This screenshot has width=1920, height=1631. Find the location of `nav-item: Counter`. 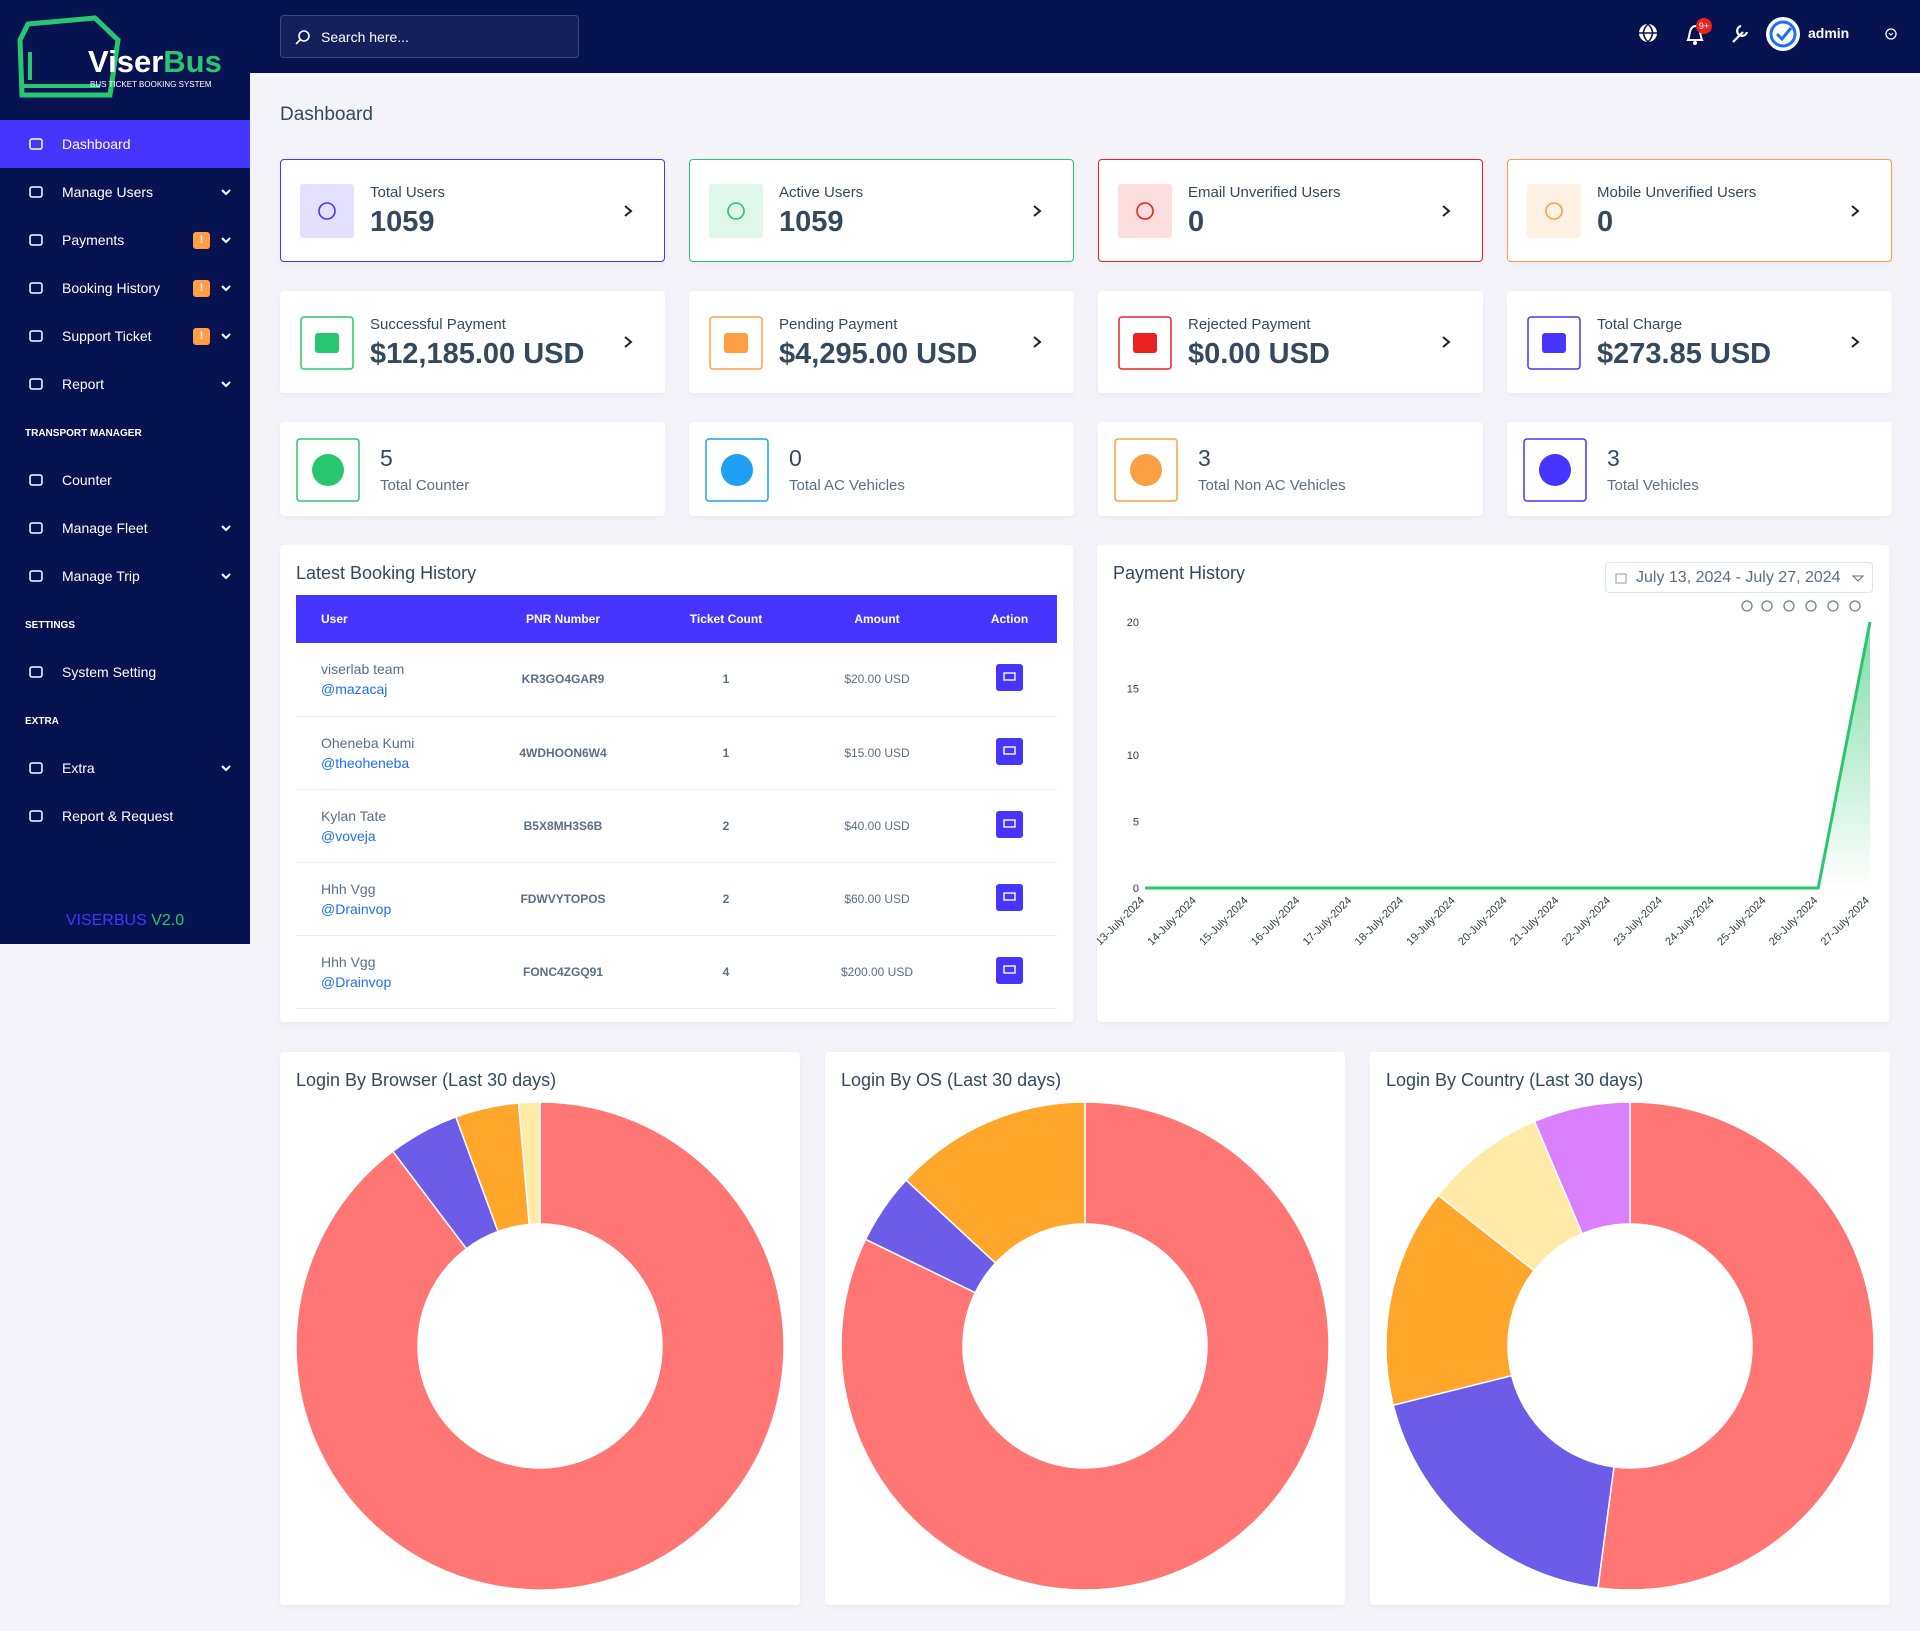

nav-item: Counter is located at coordinates (125, 480).